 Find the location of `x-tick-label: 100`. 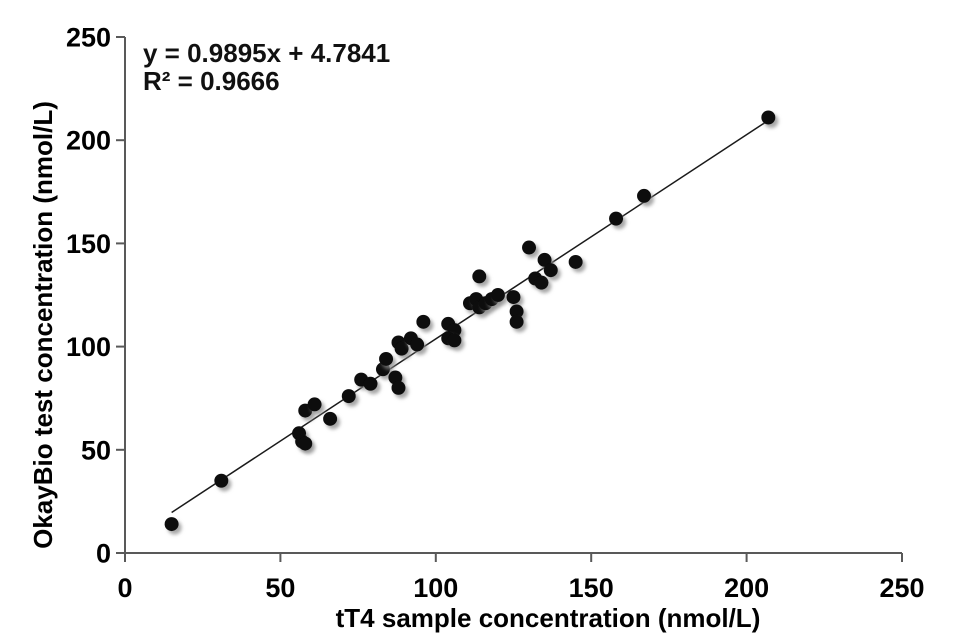

x-tick-label: 100 is located at coordinates (435, 588).